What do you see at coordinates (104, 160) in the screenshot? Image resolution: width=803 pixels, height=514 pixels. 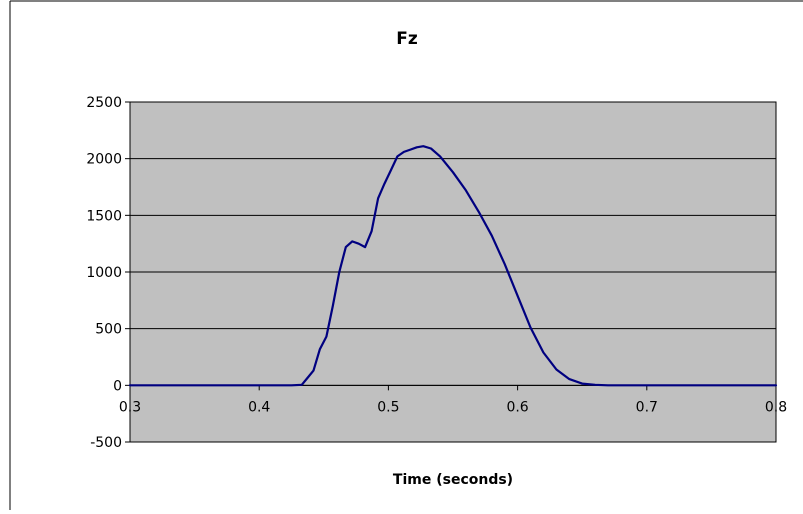 I see `y-tick-label: 2000` at bounding box center [104, 160].